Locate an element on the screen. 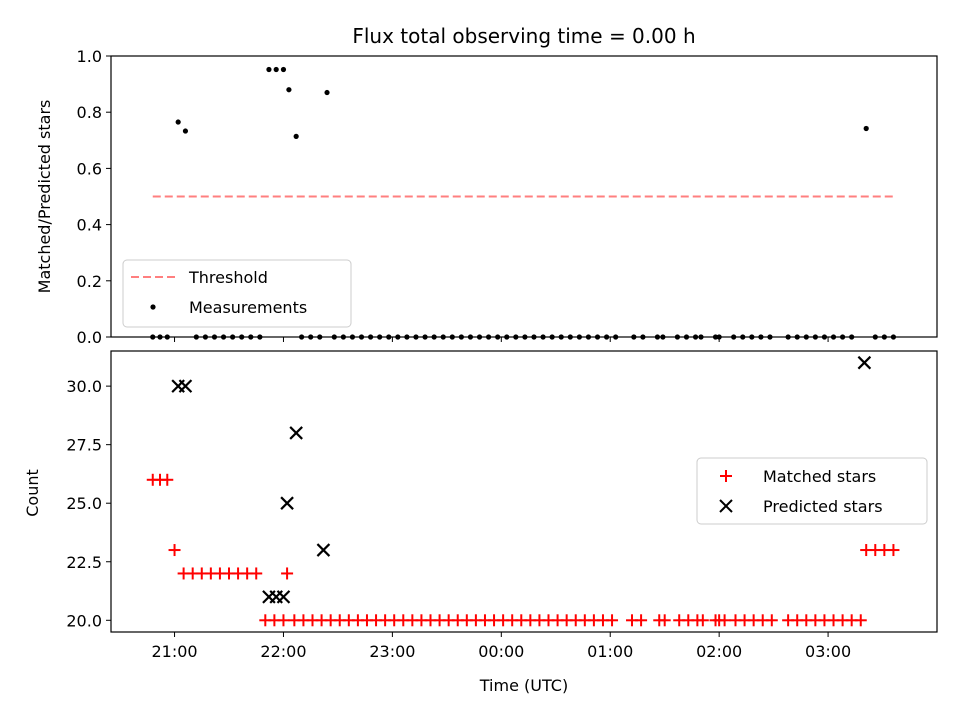 This screenshot has height=720, width=960. bottom-x-axis: 21:00 22:00 23:00 00:00 01:00 02:00 03:00 is located at coordinates (501, 646).